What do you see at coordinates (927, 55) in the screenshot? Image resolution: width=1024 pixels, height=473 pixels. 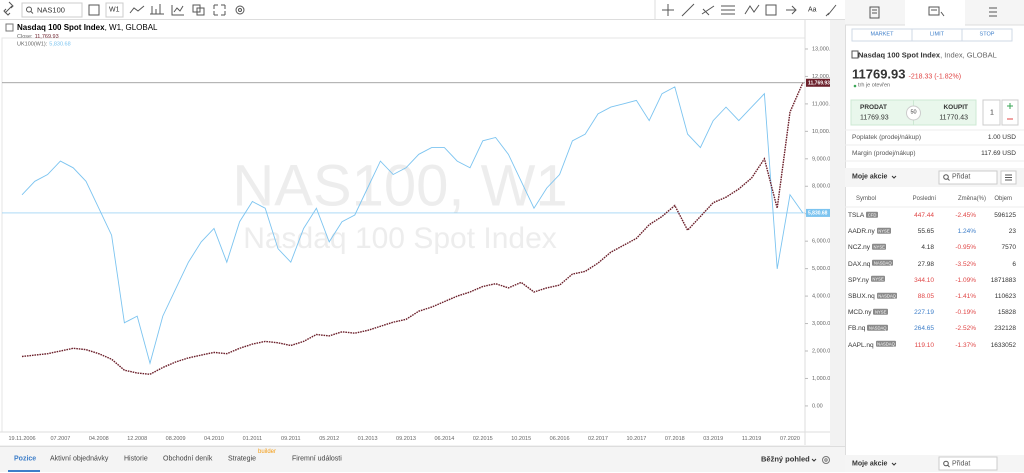 I see `symbol-heading: Nasdaq 100 Spot Index, Index, GLOBAL` at bounding box center [927, 55].